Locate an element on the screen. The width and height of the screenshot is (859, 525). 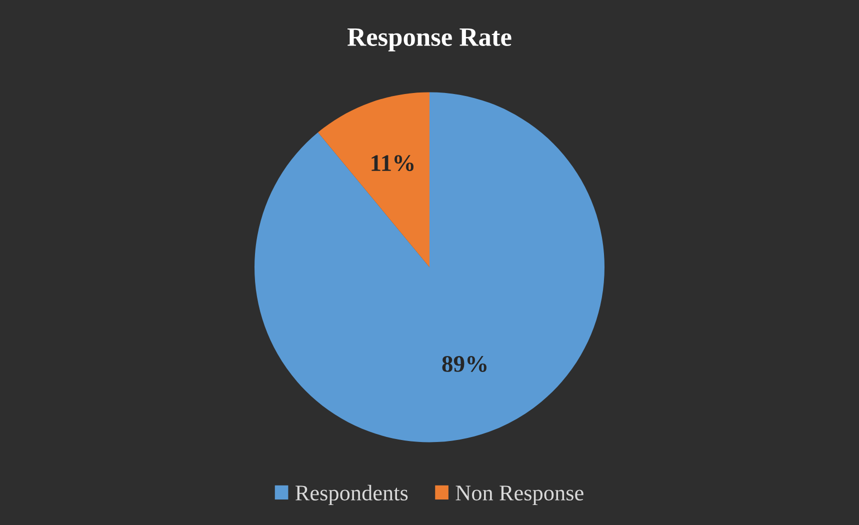
data-label: 89% is located at coordinates (464, 364).